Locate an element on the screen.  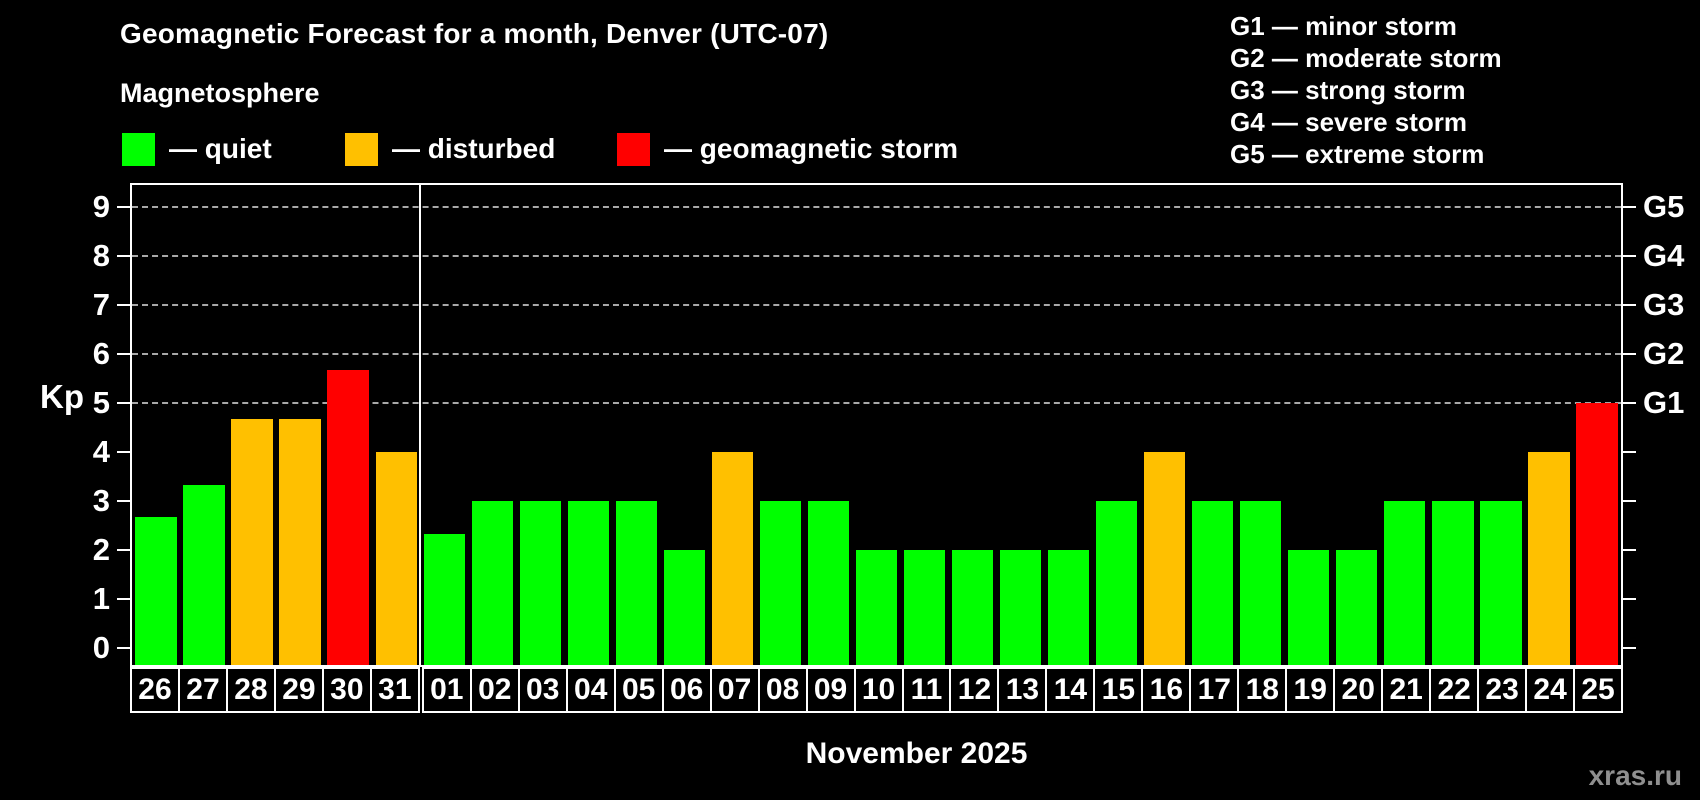
y-tick-label-2: 2 is located at coordinates (101, 549).